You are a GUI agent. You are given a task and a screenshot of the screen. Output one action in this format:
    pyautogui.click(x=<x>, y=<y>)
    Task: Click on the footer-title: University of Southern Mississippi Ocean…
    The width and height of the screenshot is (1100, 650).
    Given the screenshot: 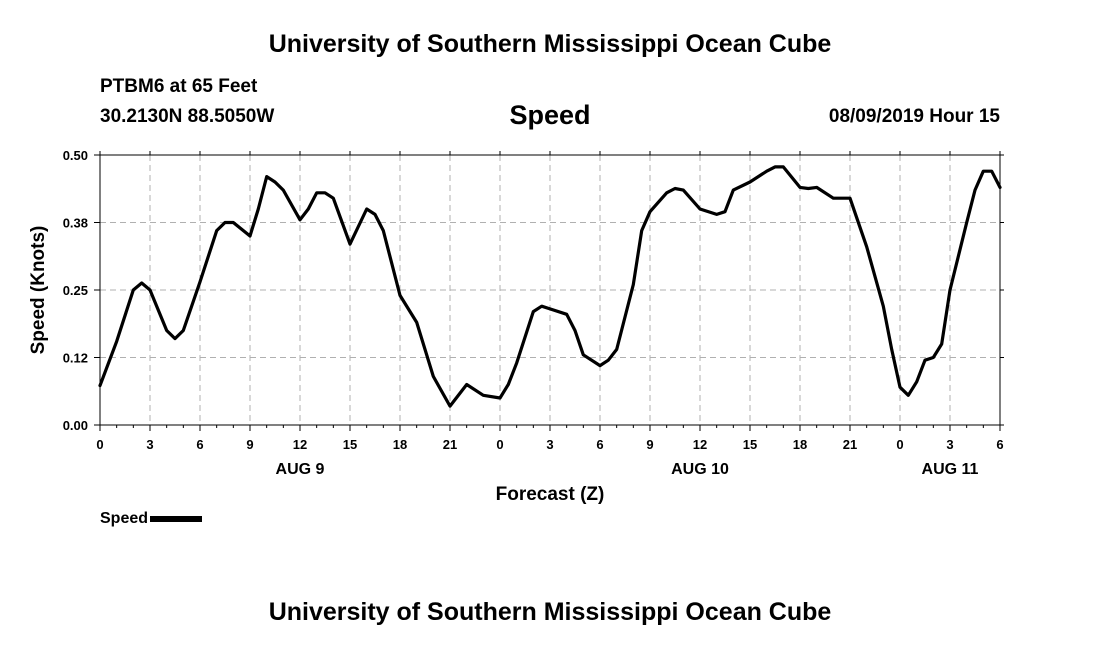 What is the action you would take?
    pyautogui.click(x=550, y=612)
    